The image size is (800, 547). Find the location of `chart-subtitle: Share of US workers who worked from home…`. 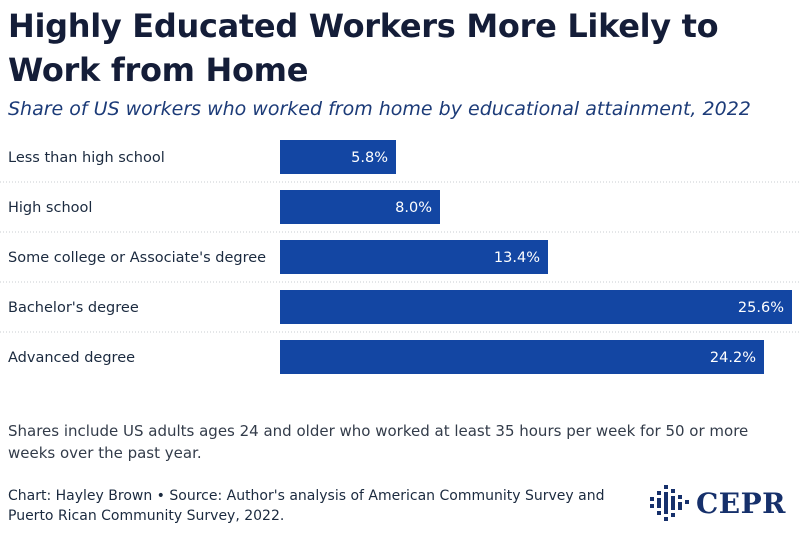

chart-subtitle: Share of US workers who worked from home… is located at coordinates (379, 109).